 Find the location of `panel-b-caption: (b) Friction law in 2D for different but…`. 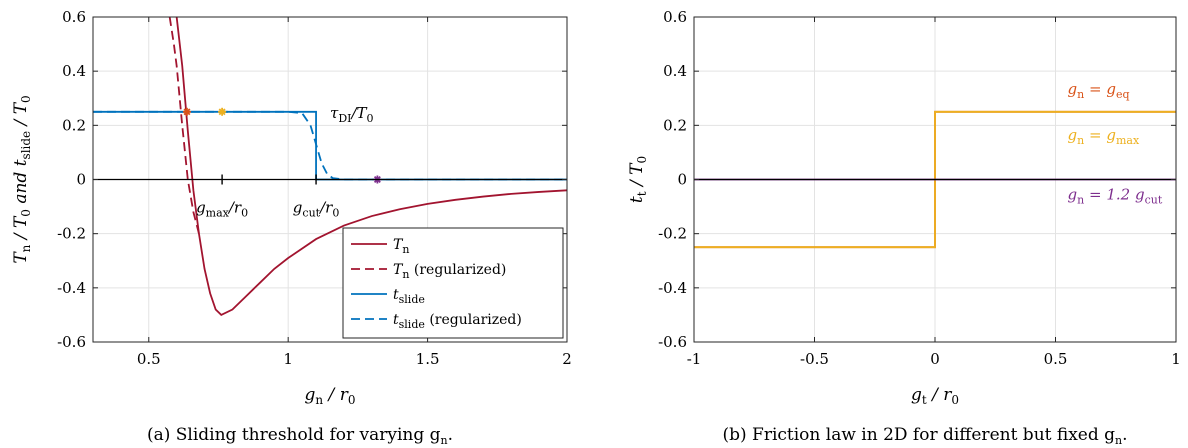

panel-b-caption: (b) Friction law in 2D for different but… is located at coordinates (924, 436).